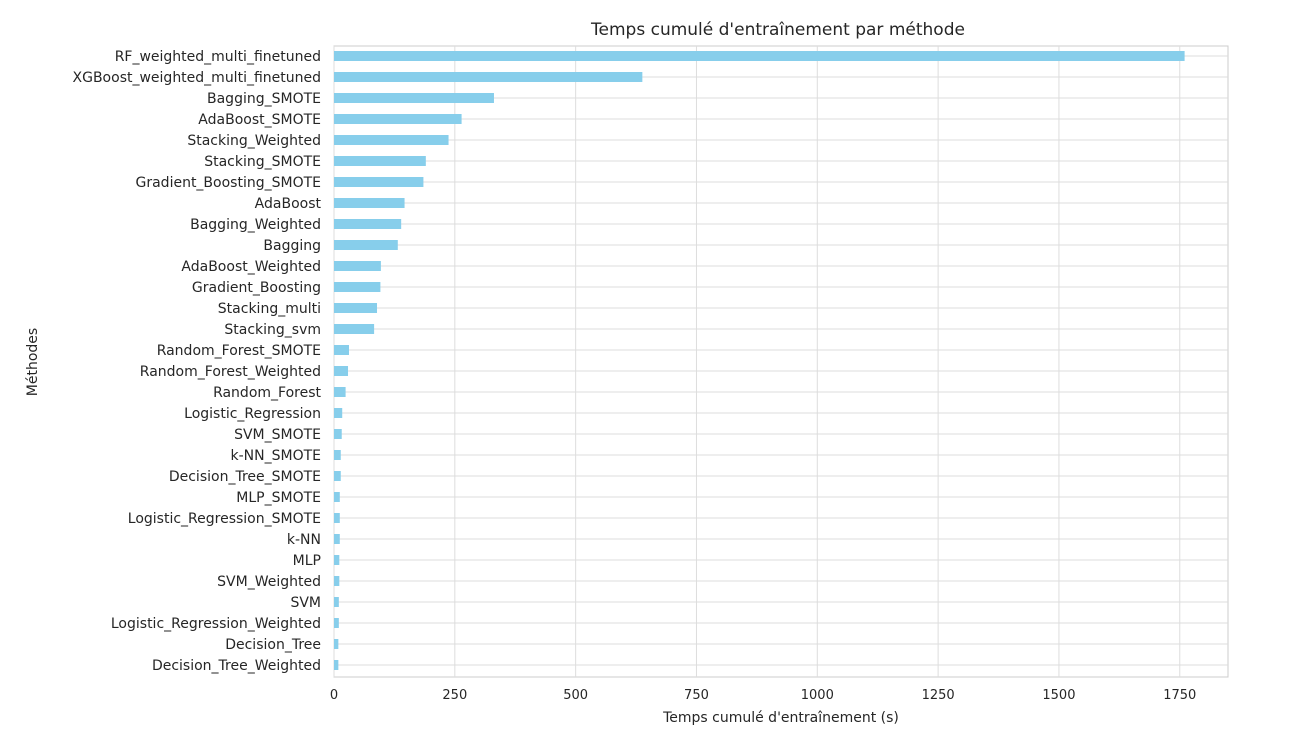  I want to click on y-tick-label: SVM_Weighted, so click(269, 582).